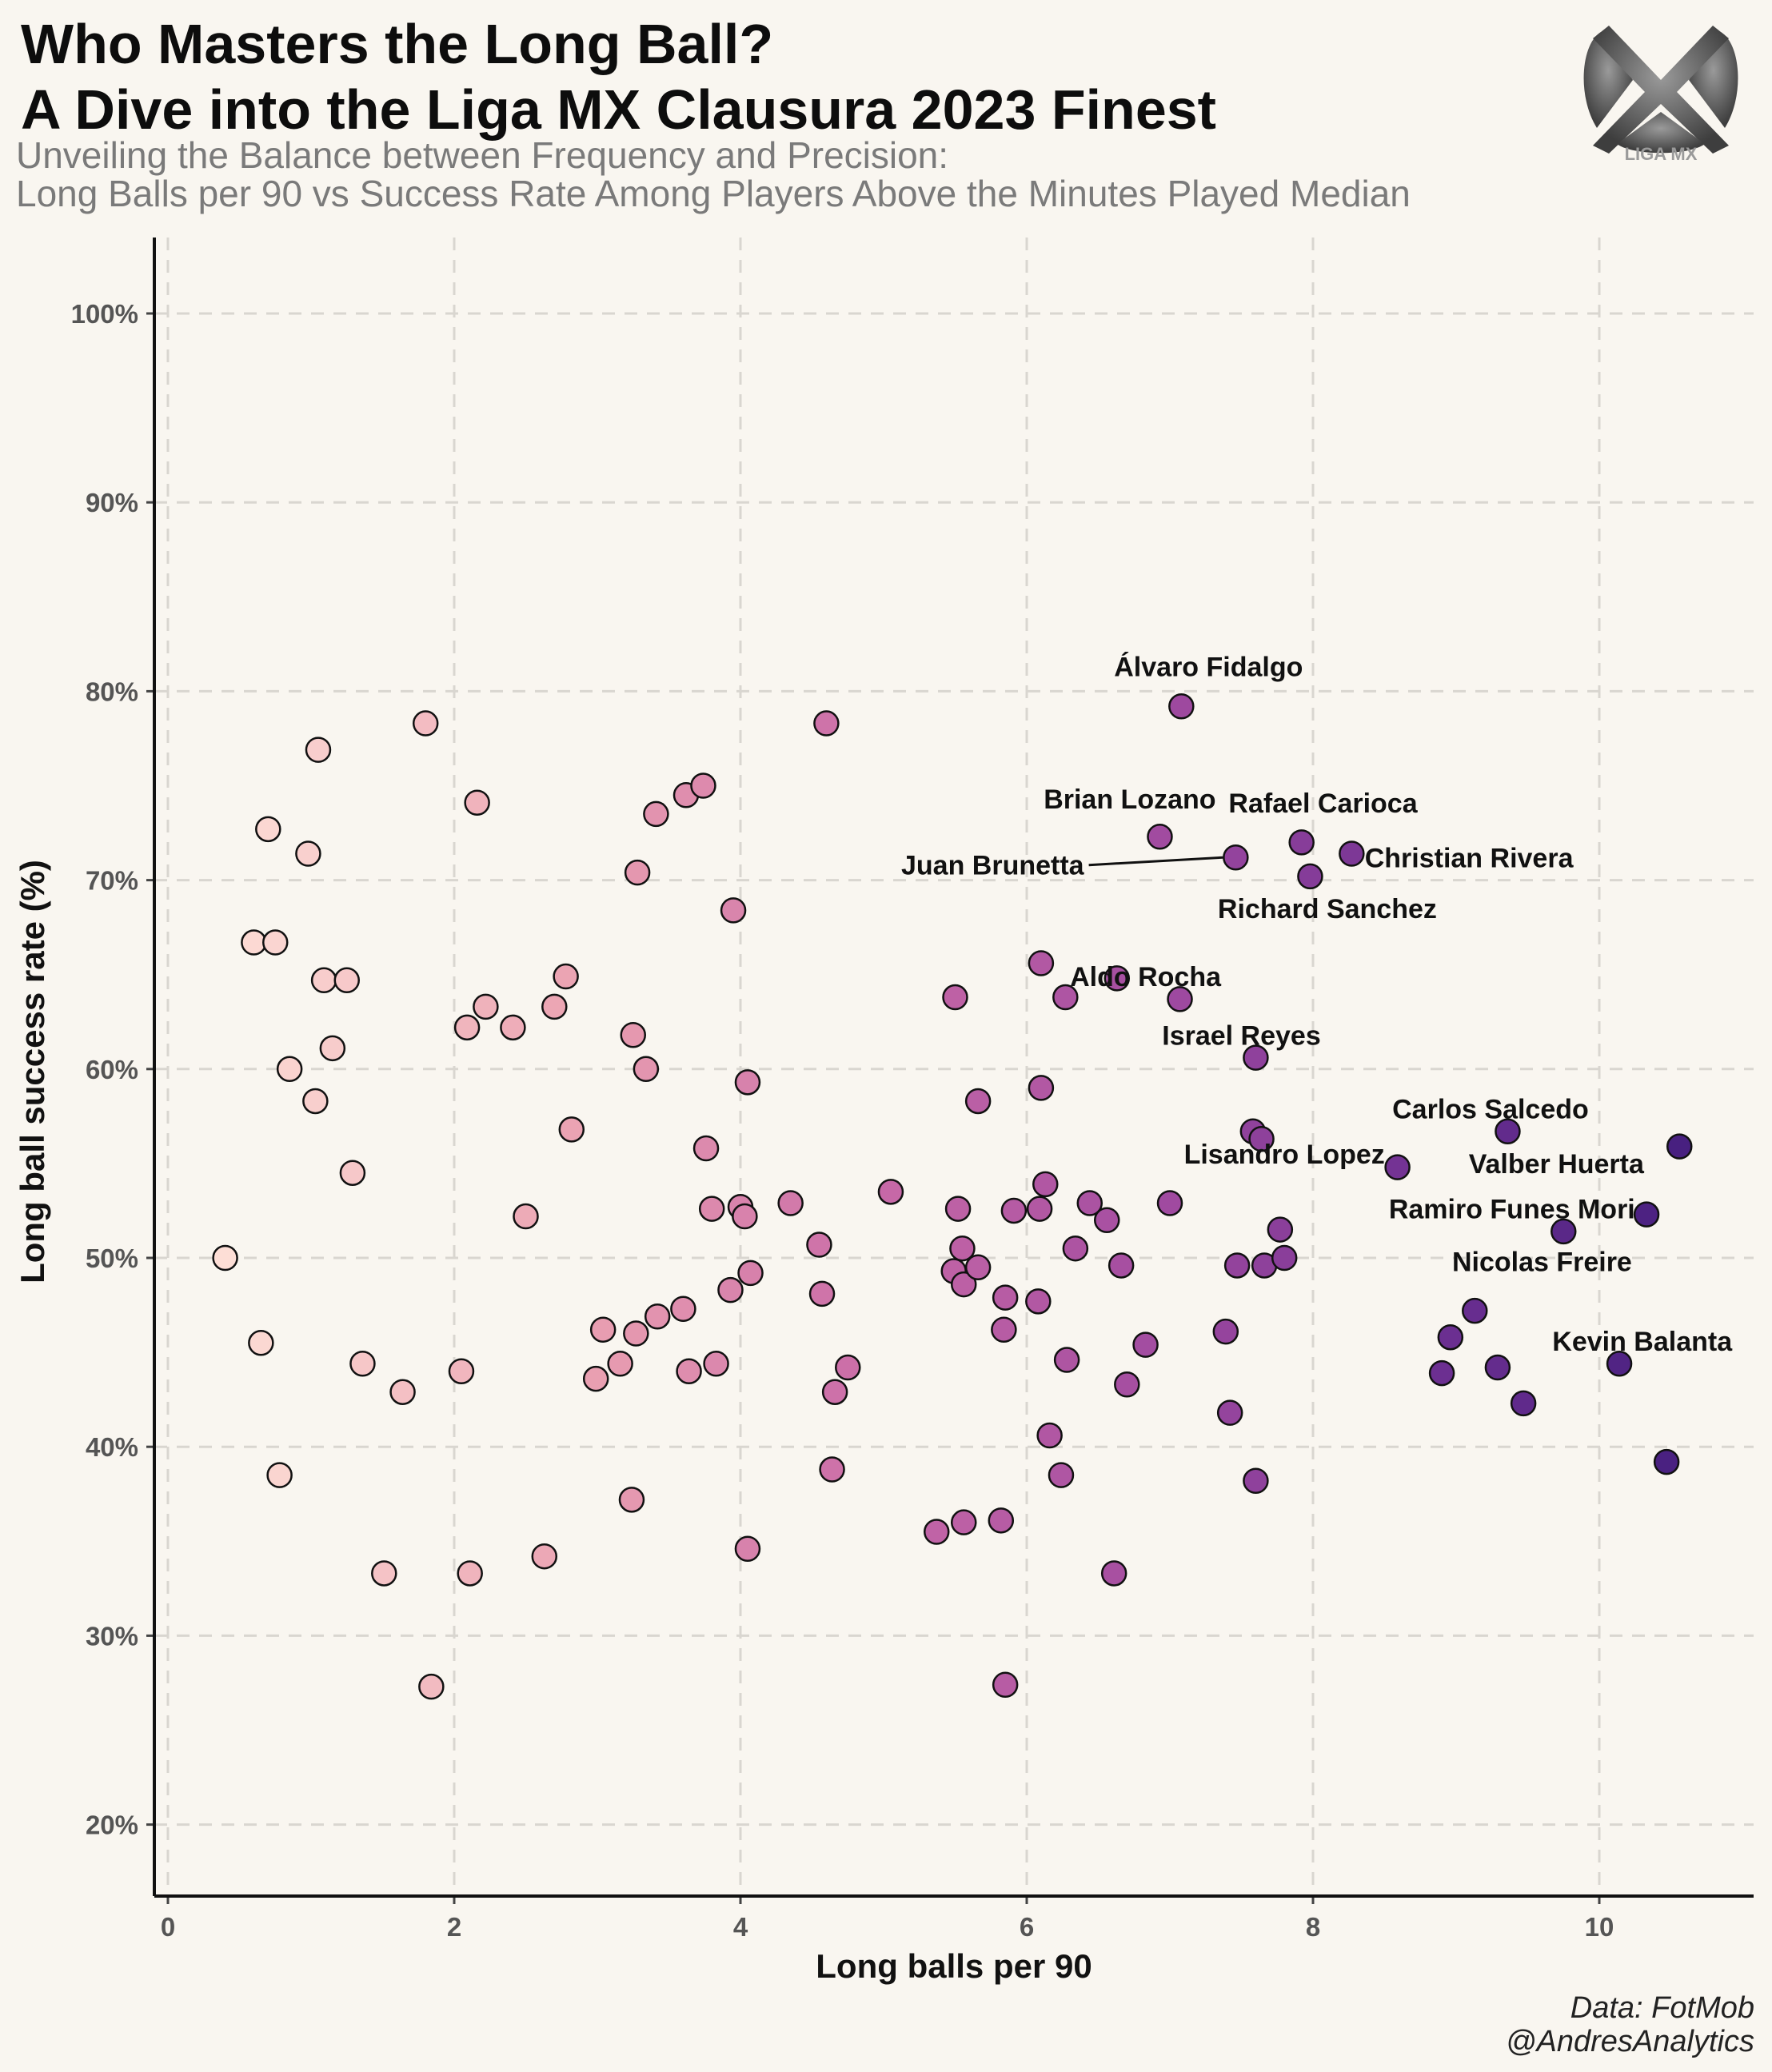 The width and height of the screenshot is (1772, 2072). What do you see at coordinates (1328, 909) in the screenshot?
I see `point-label: Richard Sanchez` at bounding box center [1328, 909].